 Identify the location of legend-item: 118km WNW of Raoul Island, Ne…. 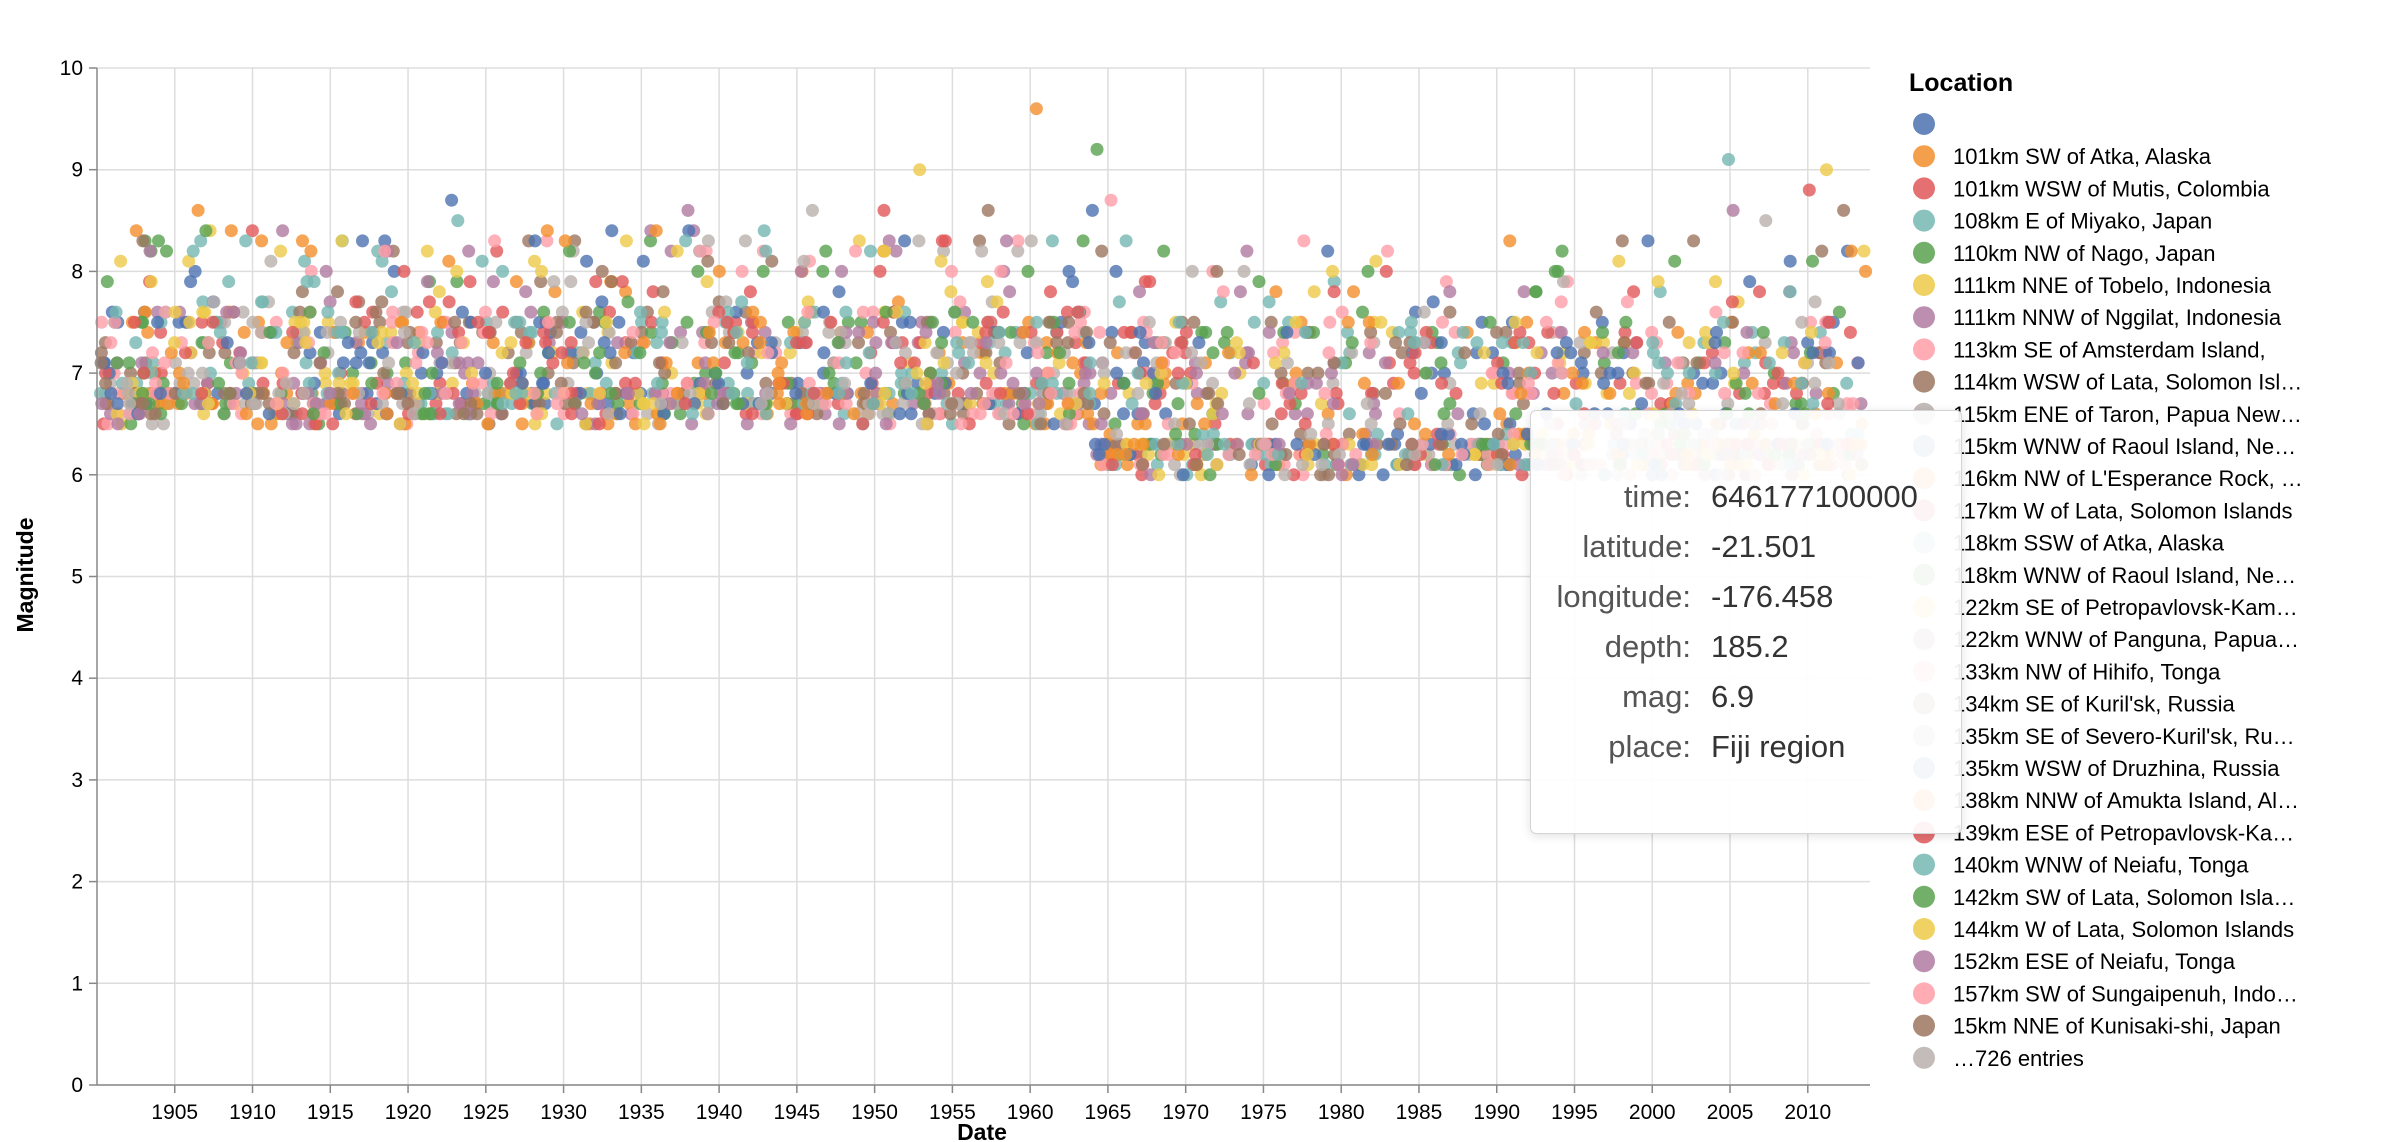
(2104, 575).